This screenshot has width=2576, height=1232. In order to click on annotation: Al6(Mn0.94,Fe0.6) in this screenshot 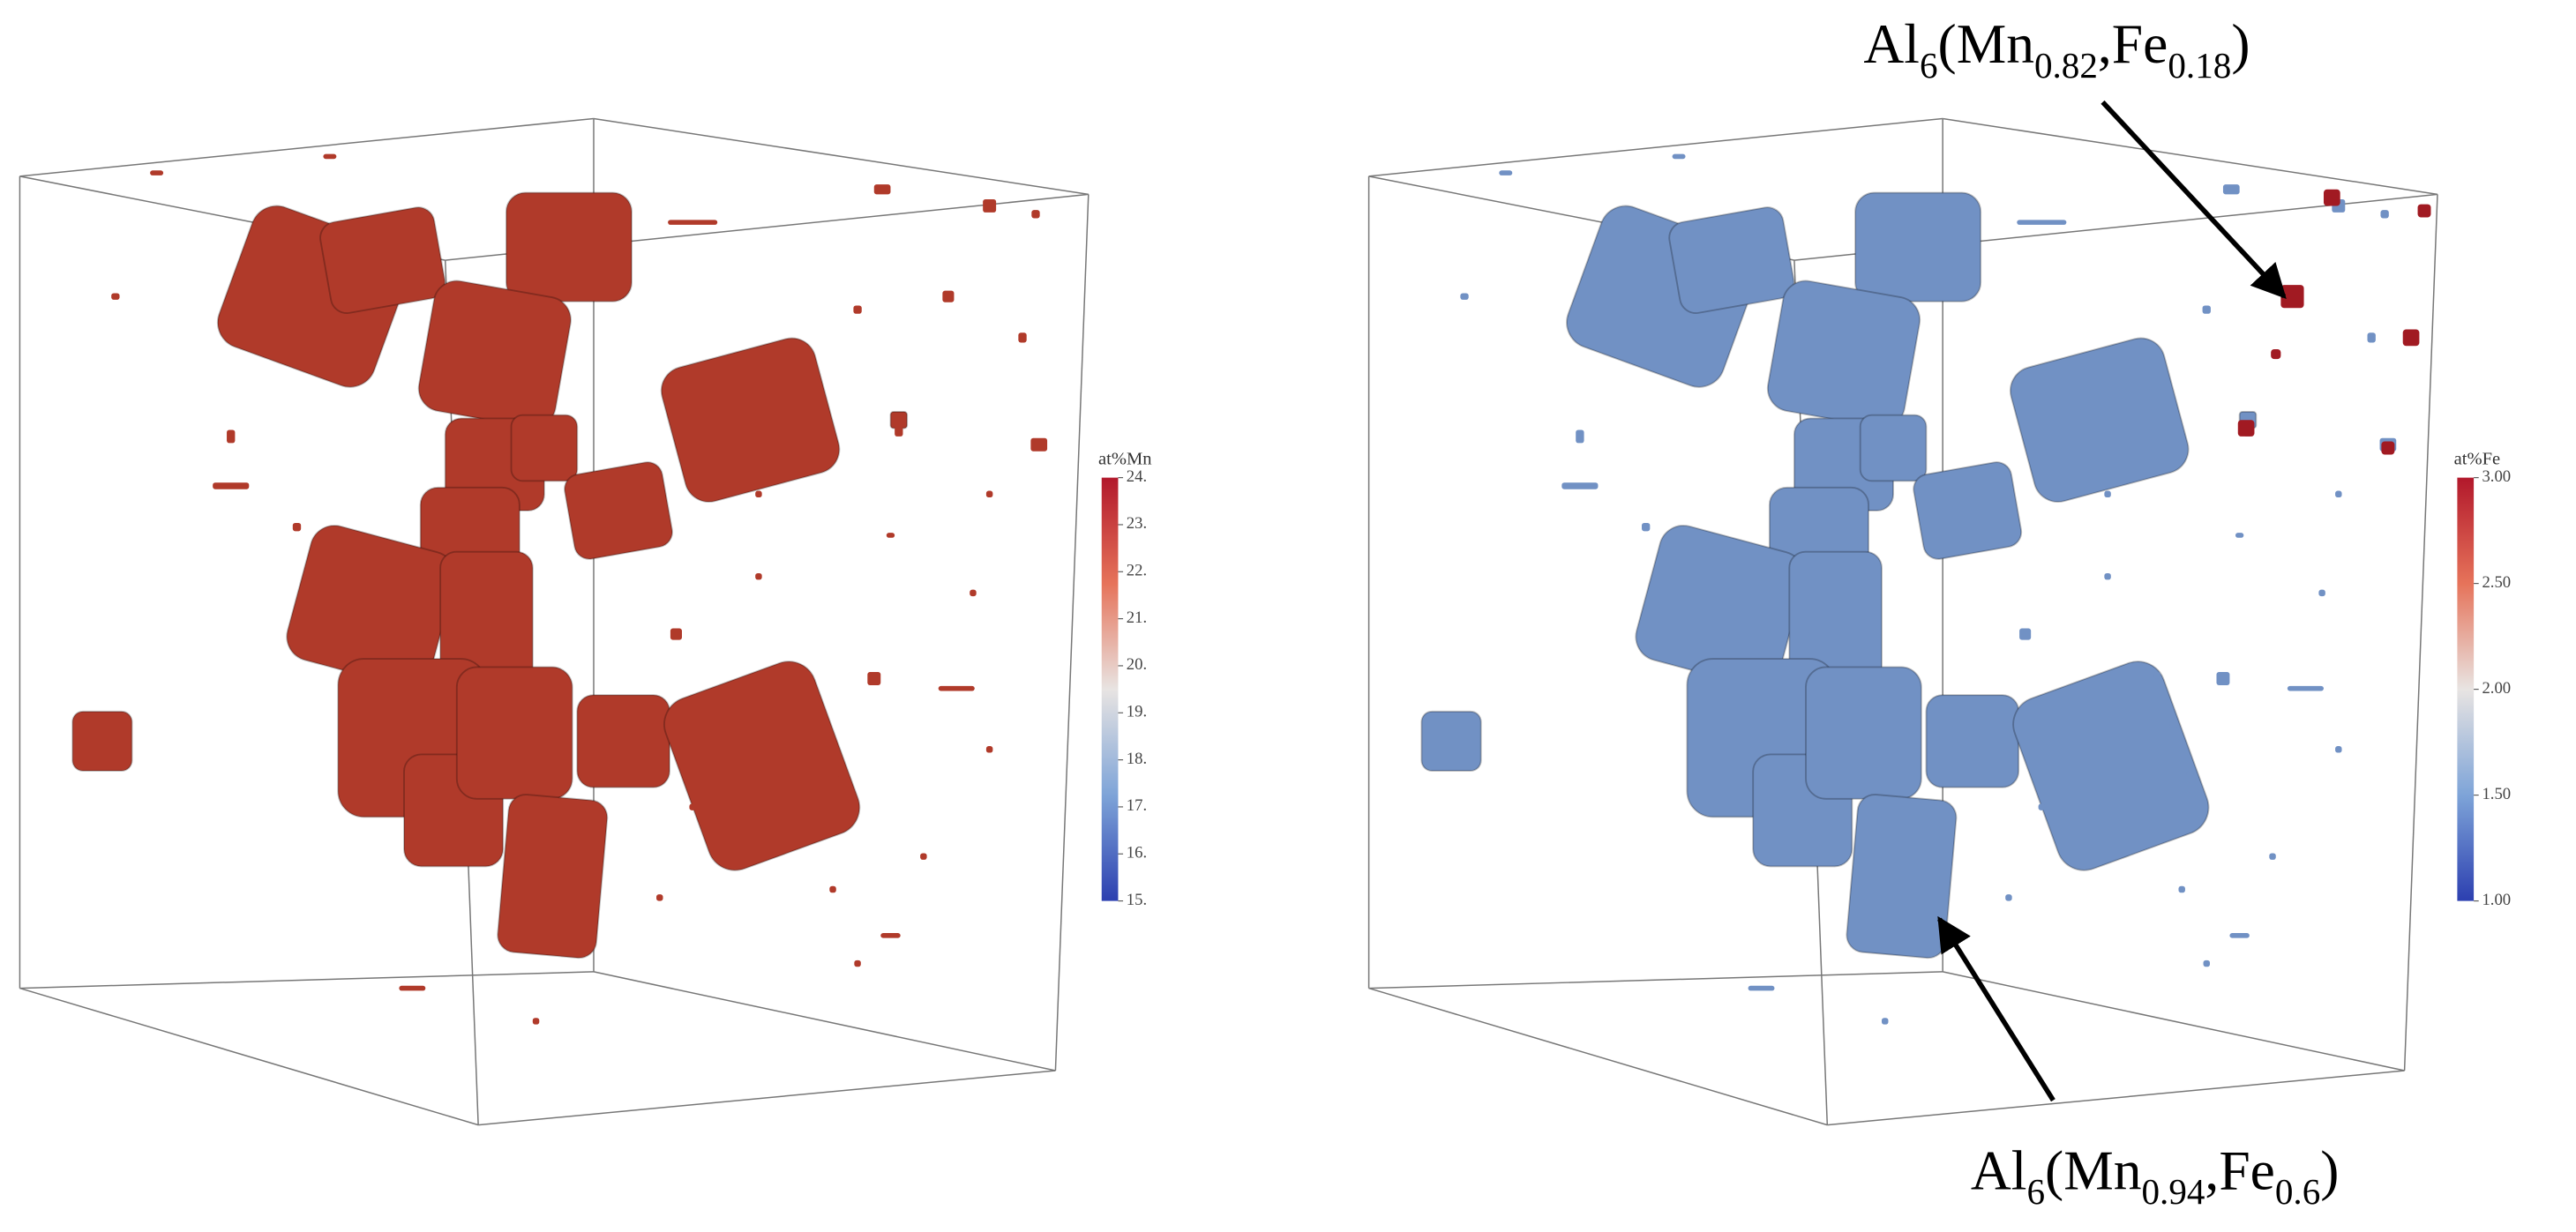, I will do `click(2156, 1175)`.